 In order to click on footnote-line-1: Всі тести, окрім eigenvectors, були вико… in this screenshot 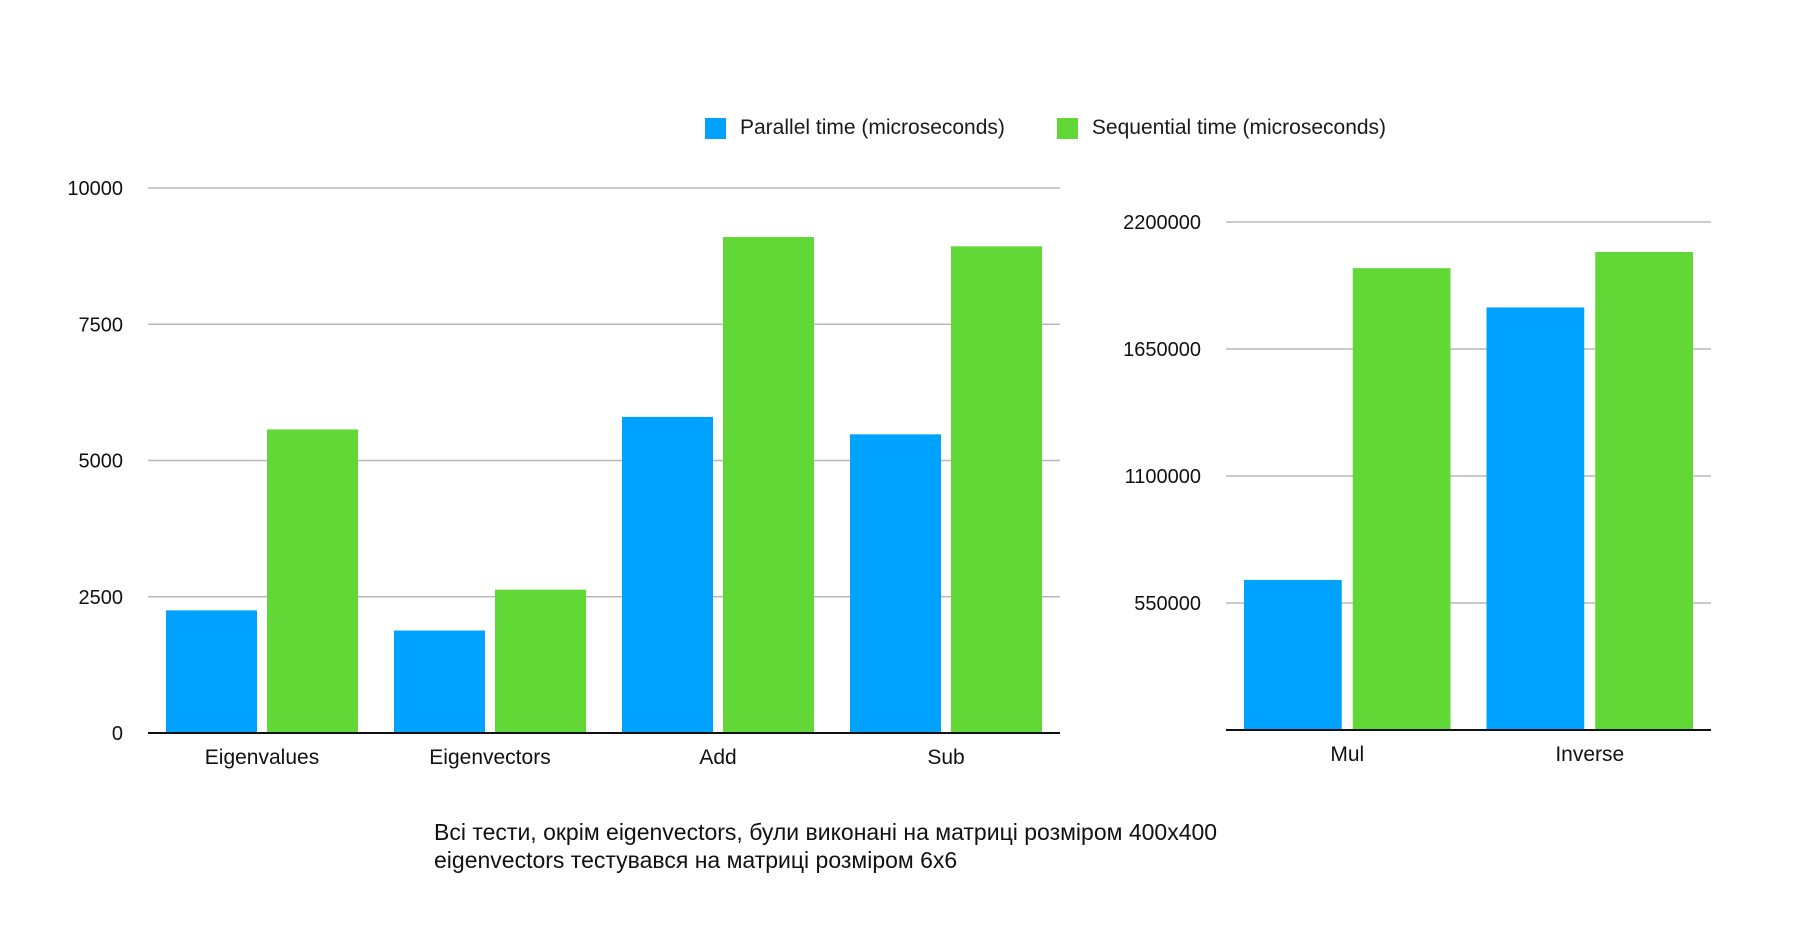, I will do `click(826, 832)`.